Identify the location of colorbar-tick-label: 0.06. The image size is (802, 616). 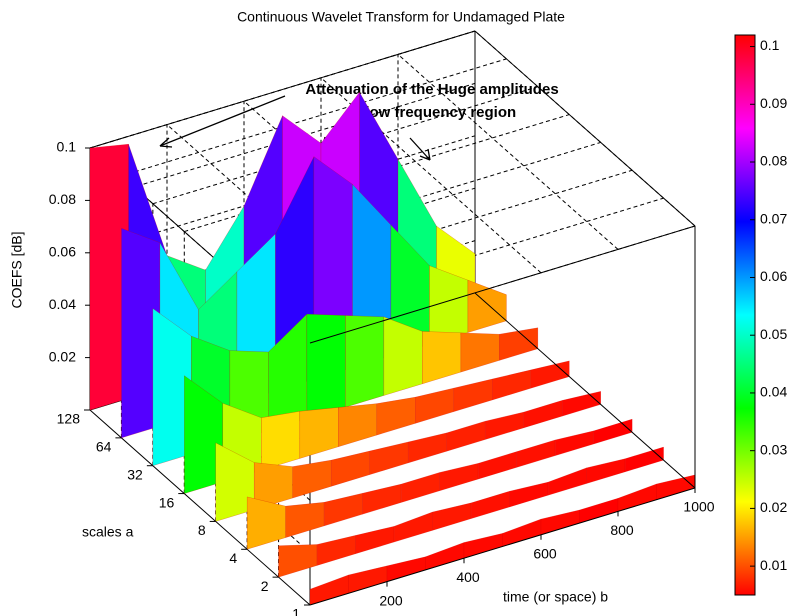
(773, 276).